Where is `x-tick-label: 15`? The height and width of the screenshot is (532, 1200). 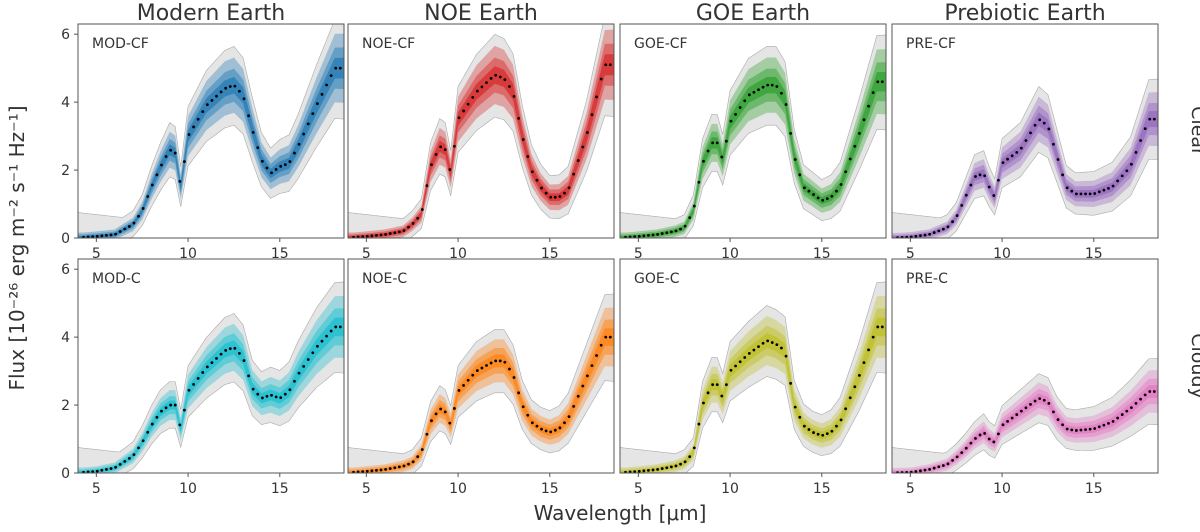 x-tick-label: 15 is located at coordinates (822, 489).